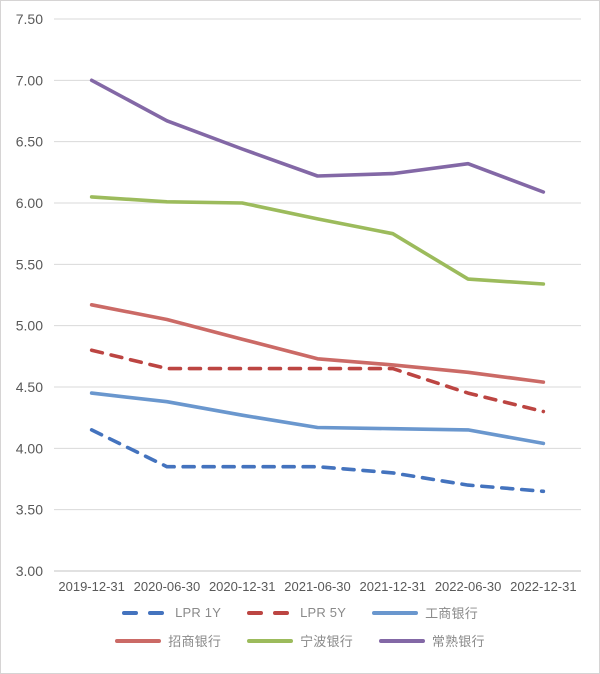  What do you see at coordinates (317, 586) in the screenshot?
I see `x-axis-tick-label: 2021-06-30` at bounding box center [317, 586].